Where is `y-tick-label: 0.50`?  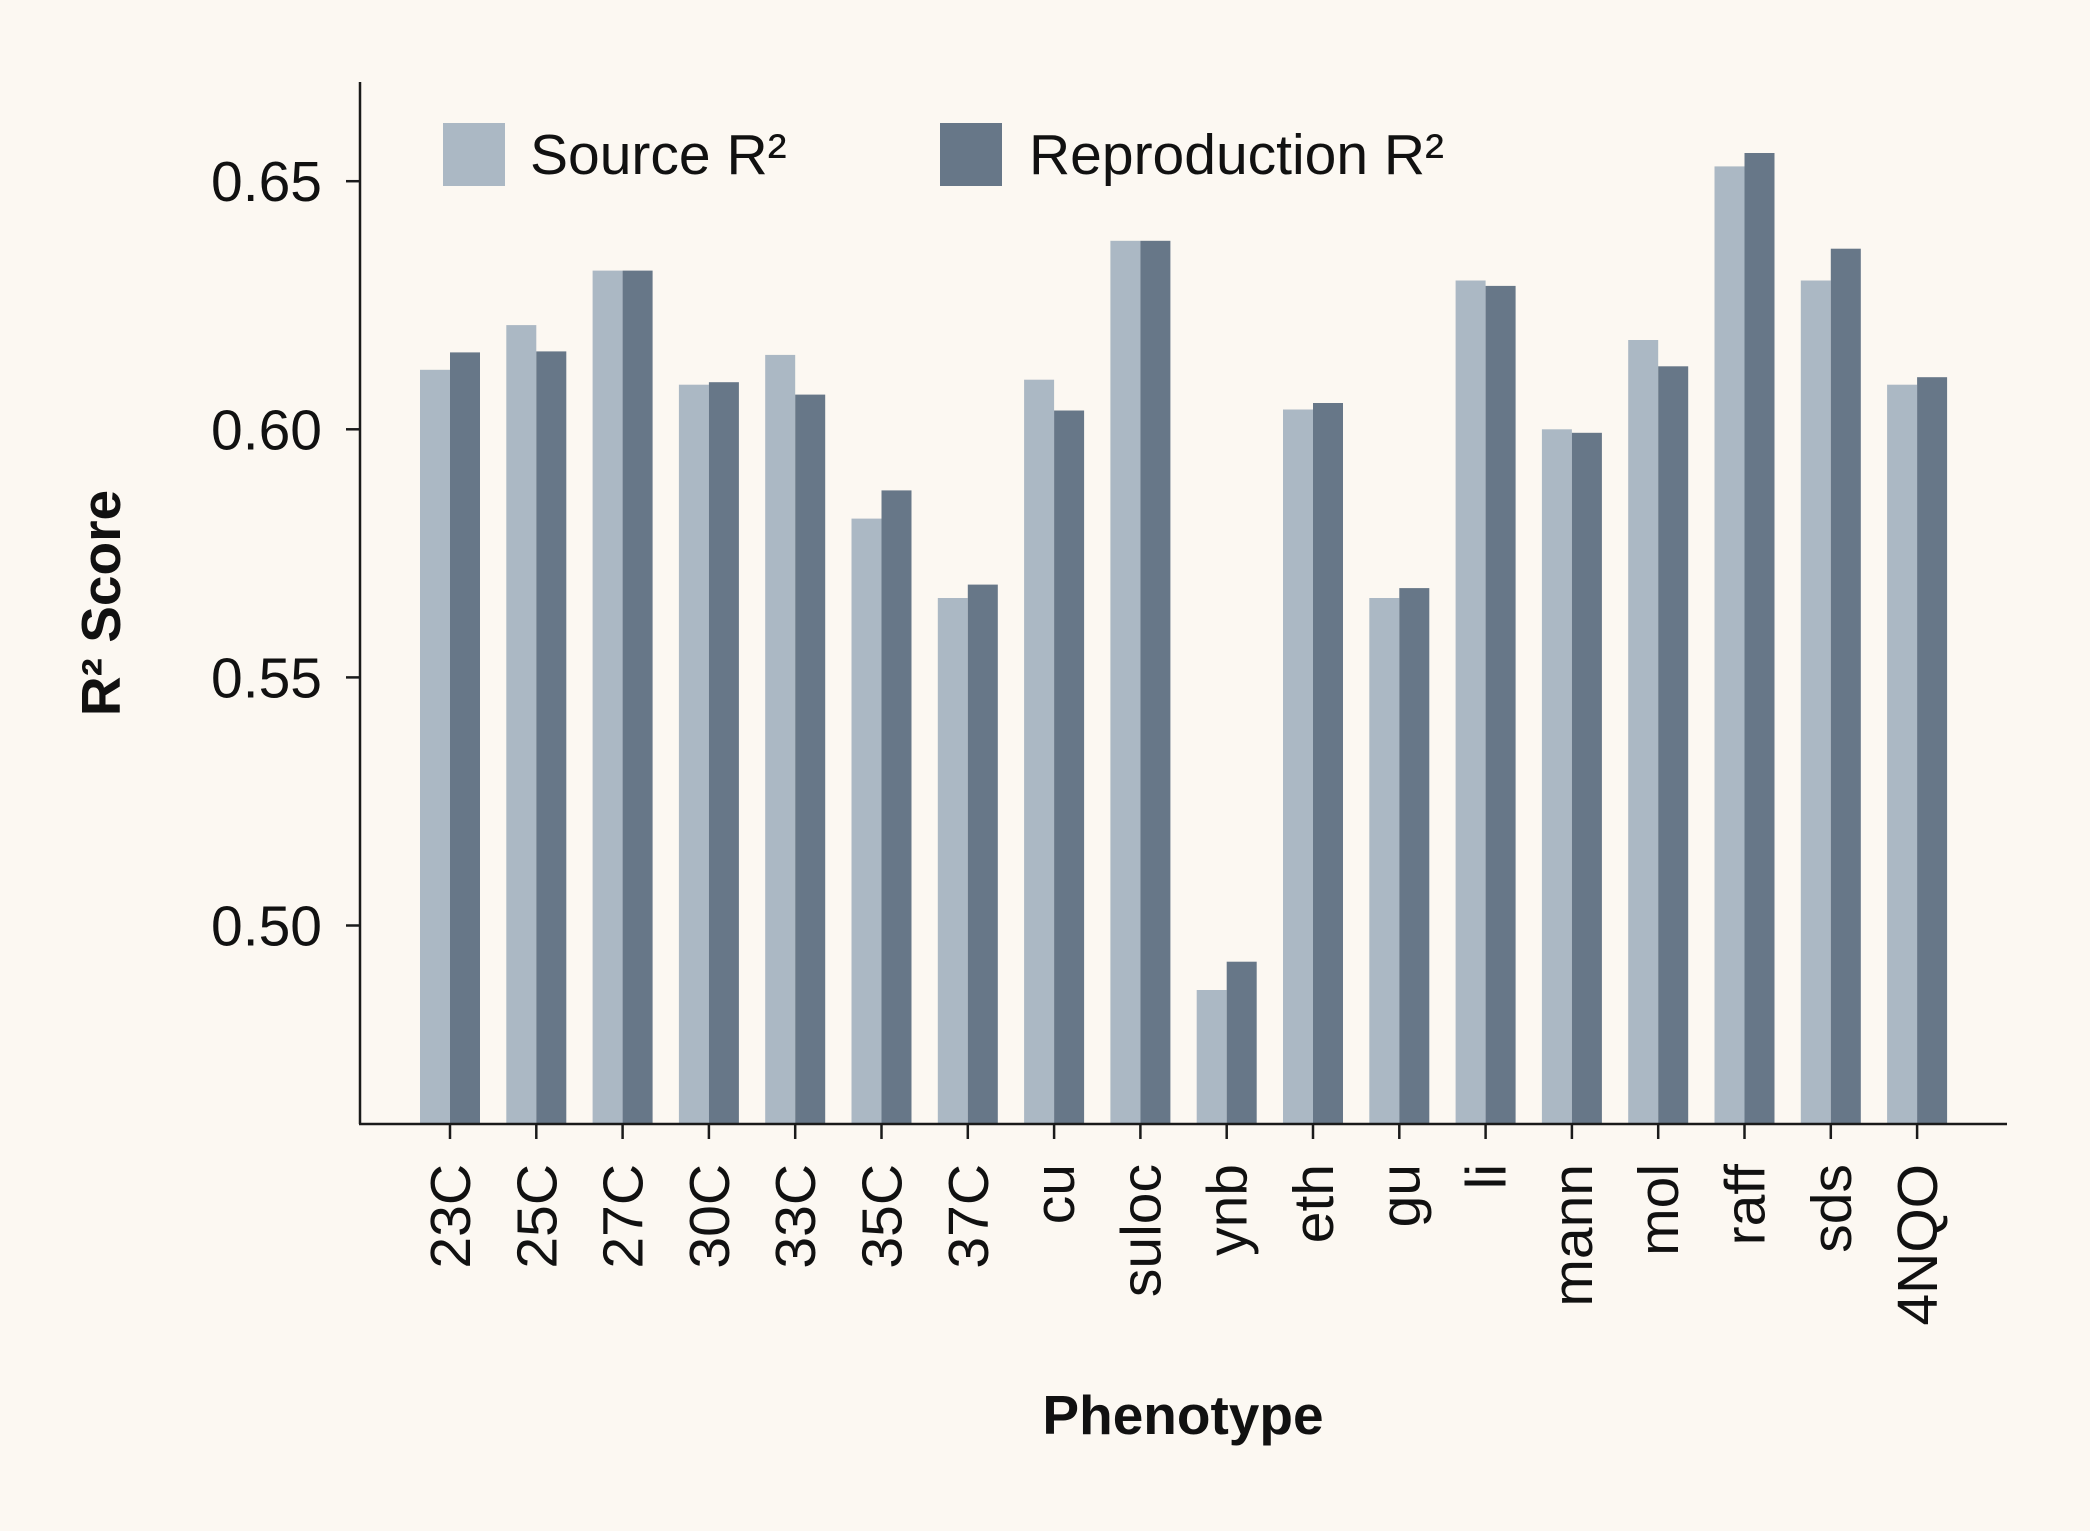 y-tick-label: 0.50 is located at coordinates (266, 927).